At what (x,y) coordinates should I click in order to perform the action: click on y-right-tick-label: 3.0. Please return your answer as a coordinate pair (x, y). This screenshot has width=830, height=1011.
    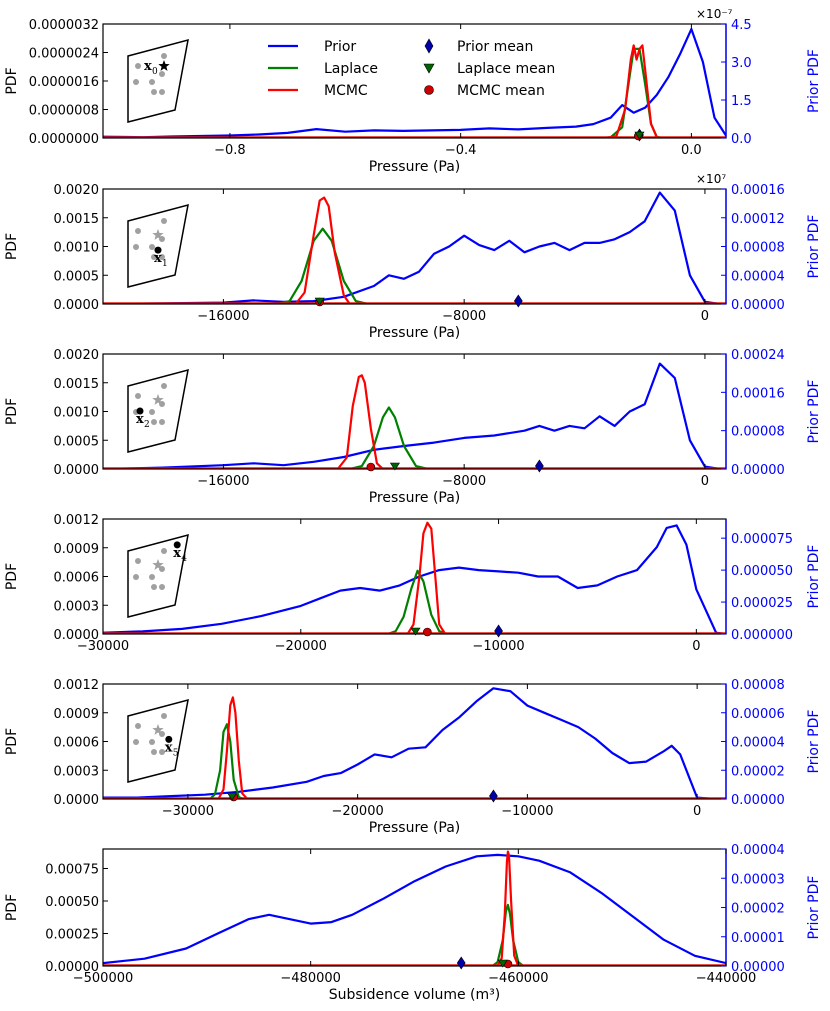
    Looking at the image, I should click on (741, 63).